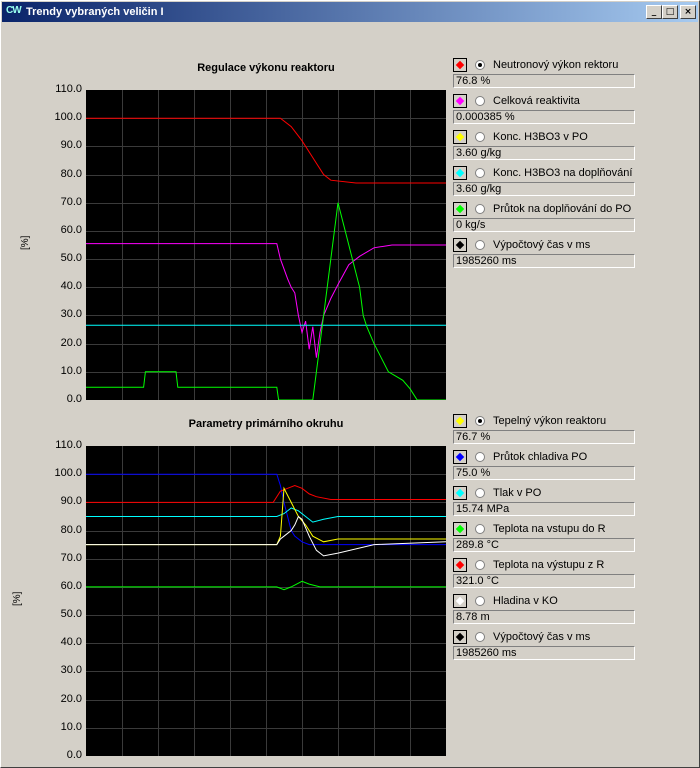  What do you see at coordinates (563, 173) in the screenshot?
I see `series-label: Konc. H3BO3 na doplňování` at bounding box center [563, 173].